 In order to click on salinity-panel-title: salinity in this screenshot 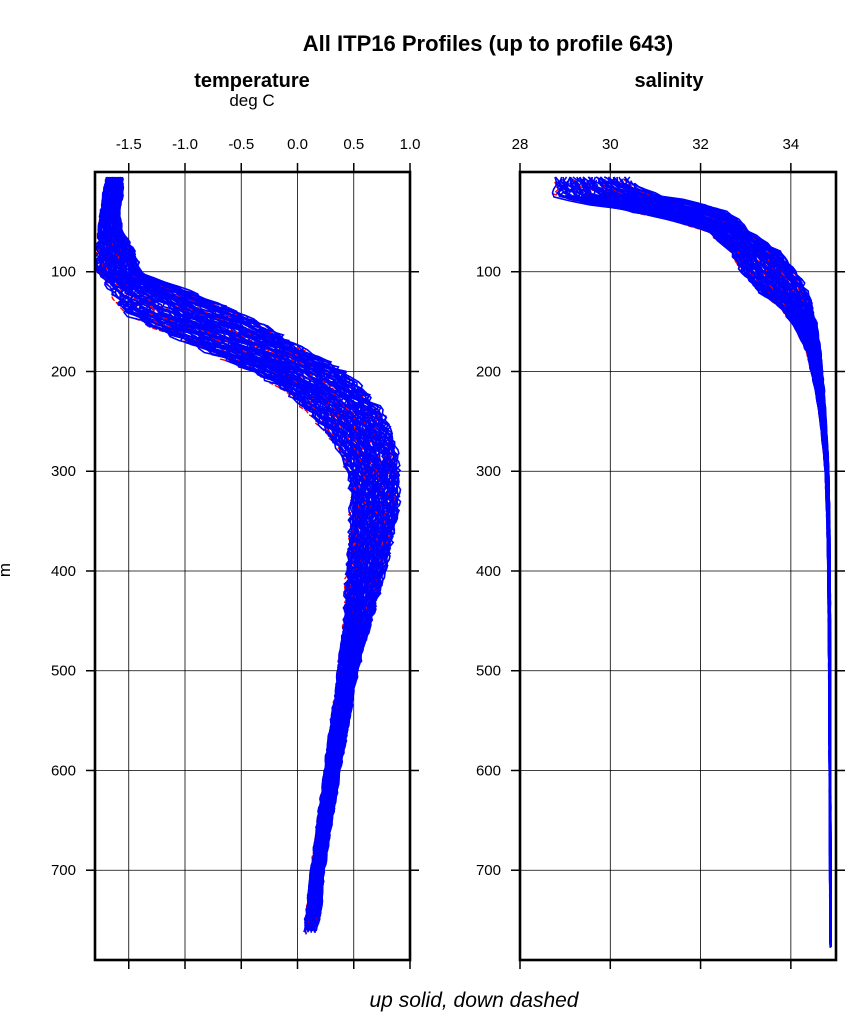, I will do `click(670, 81)`.